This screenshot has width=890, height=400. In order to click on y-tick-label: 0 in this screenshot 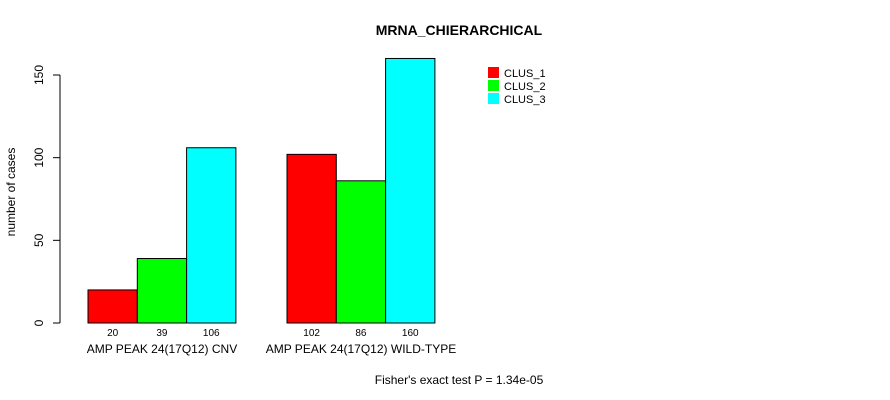, I will do `click(39, 322)`.